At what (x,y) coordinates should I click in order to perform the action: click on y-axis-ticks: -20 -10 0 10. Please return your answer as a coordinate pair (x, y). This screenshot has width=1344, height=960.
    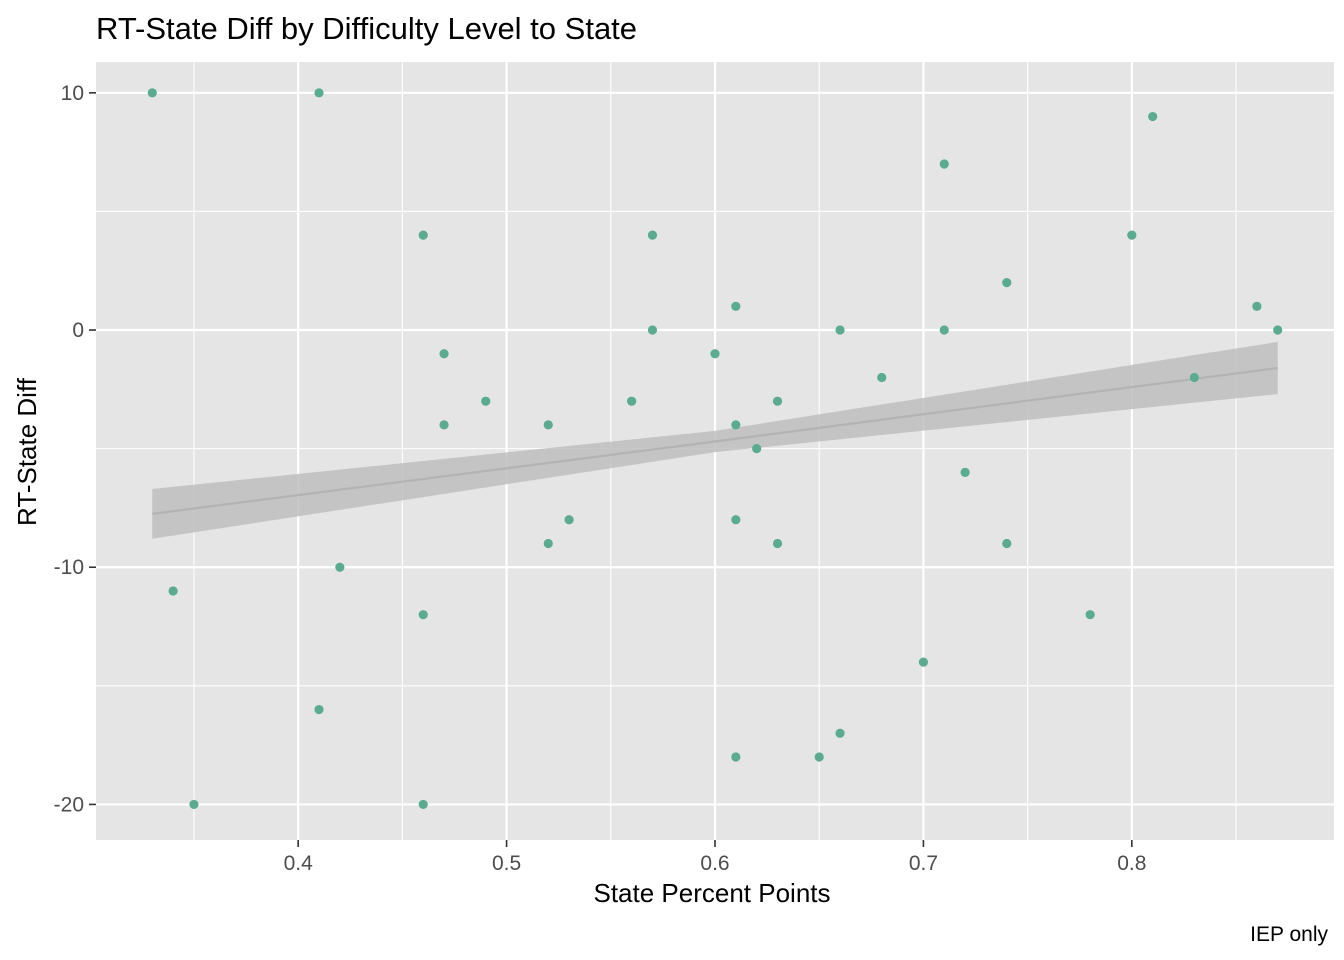
    Looking at the image, I should click on (75, 449).